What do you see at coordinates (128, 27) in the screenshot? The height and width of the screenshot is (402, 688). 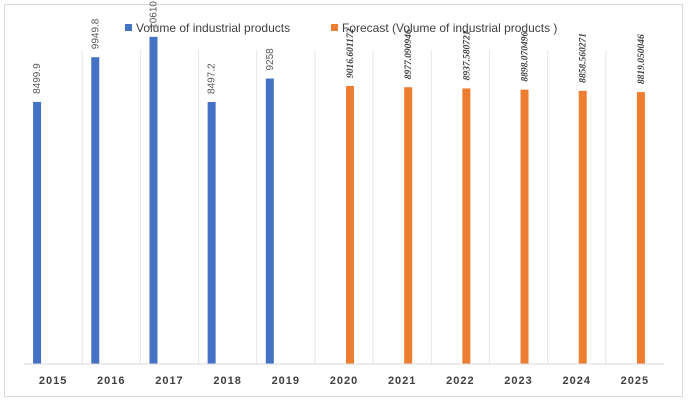 I see `legend-swatch-actual` at bounding box center [128, 27].